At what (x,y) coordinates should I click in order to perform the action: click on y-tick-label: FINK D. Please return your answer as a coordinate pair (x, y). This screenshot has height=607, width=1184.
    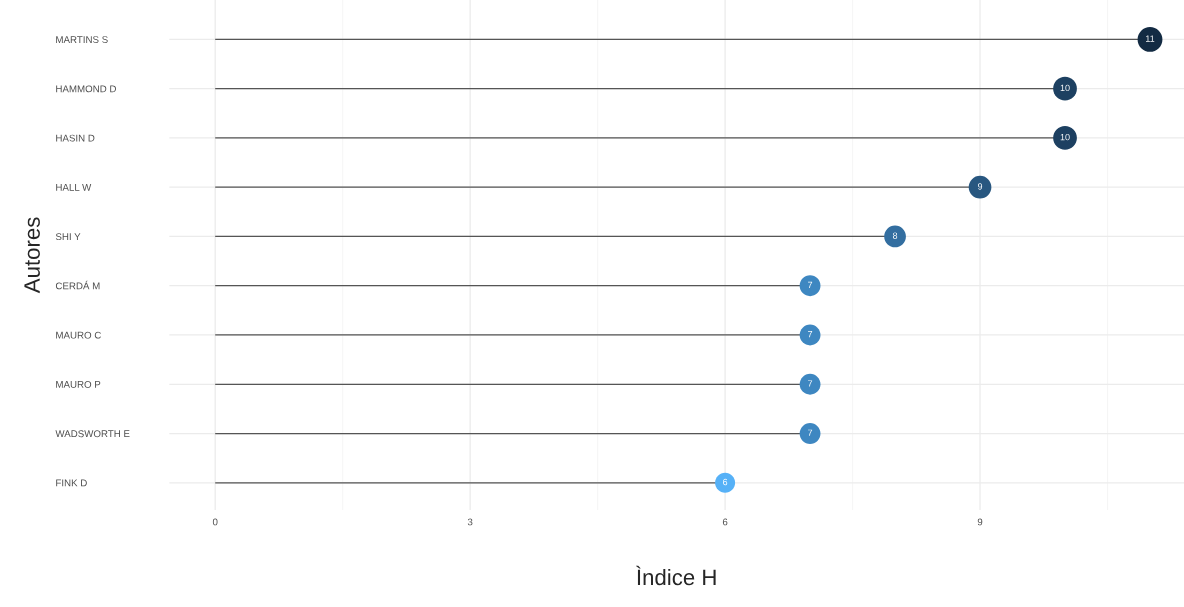
    Looking at the image, I should click on (71, 483).